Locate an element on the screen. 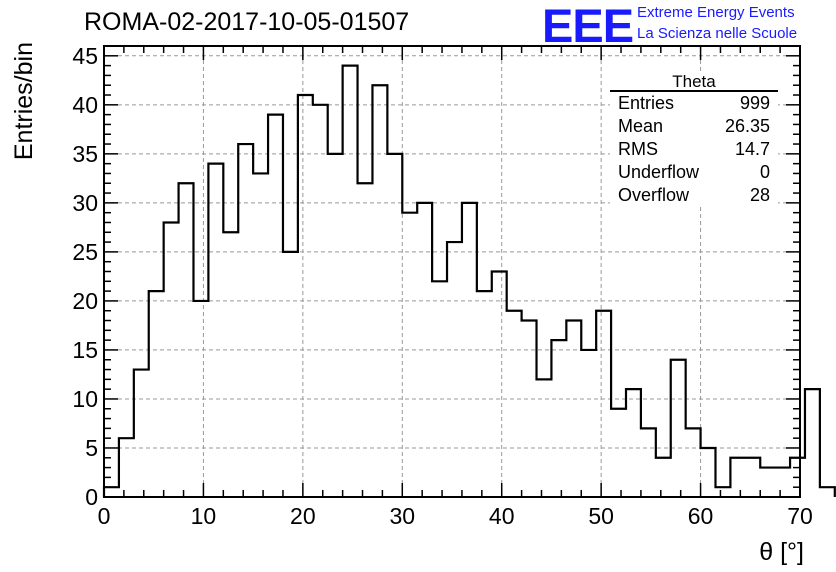  stats-label: Entries is located at coordinates (646, 103).